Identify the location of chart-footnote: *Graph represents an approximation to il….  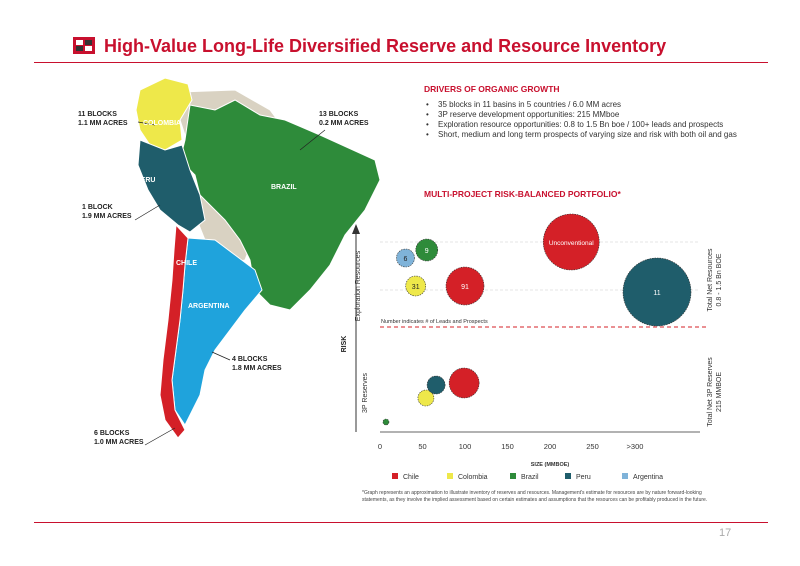
(535, 496).